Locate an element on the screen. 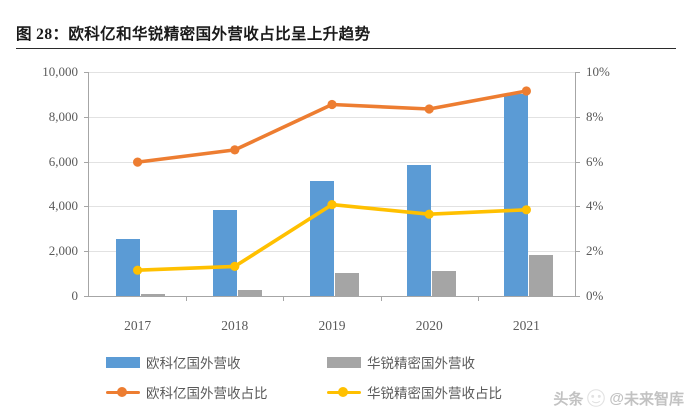 The height and width of the screenshot is (415, 692). title-block: 图 28：欧科亿和华锐精密国外营收占比呈上升趋势 is located at coordinates (346, 35).